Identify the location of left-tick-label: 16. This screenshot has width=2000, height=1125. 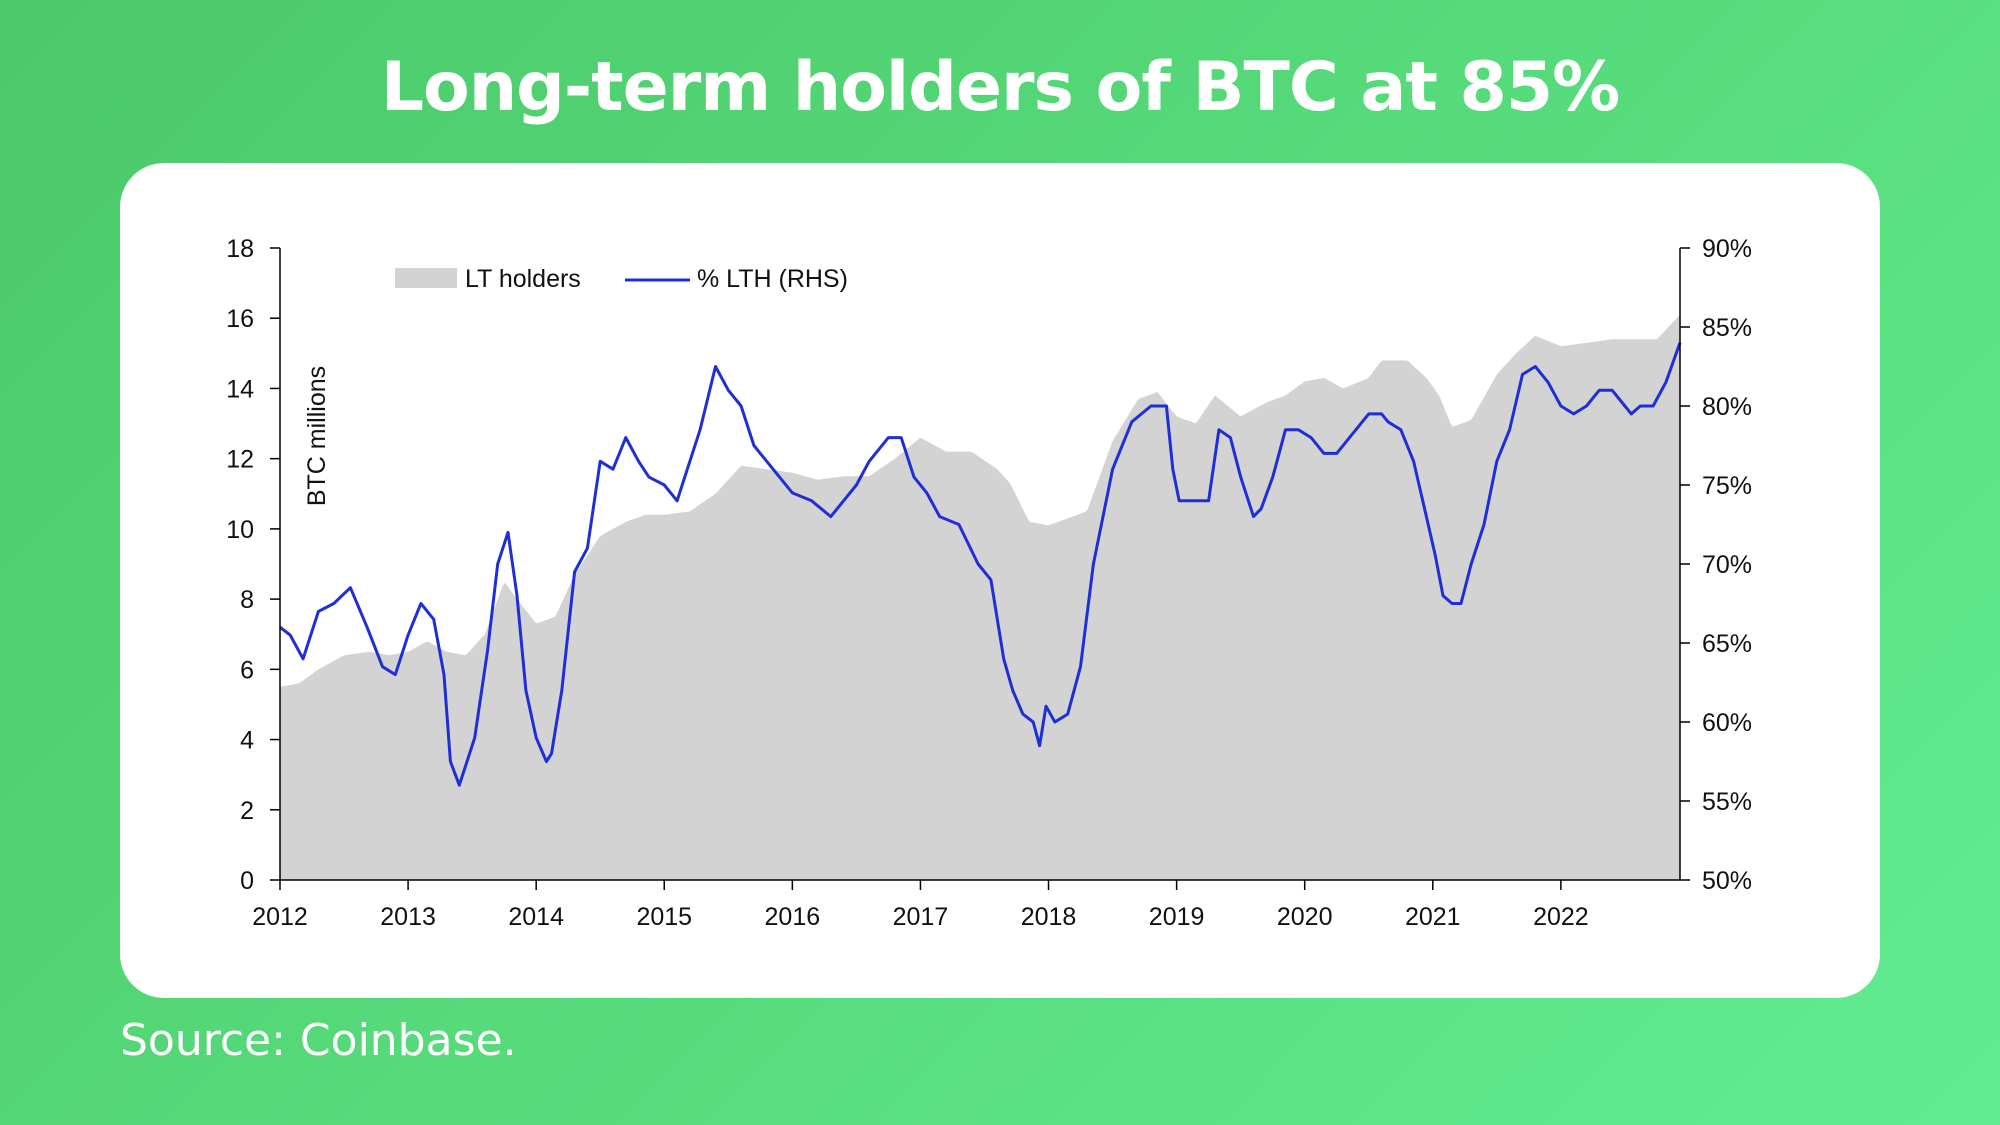
(240, 319).